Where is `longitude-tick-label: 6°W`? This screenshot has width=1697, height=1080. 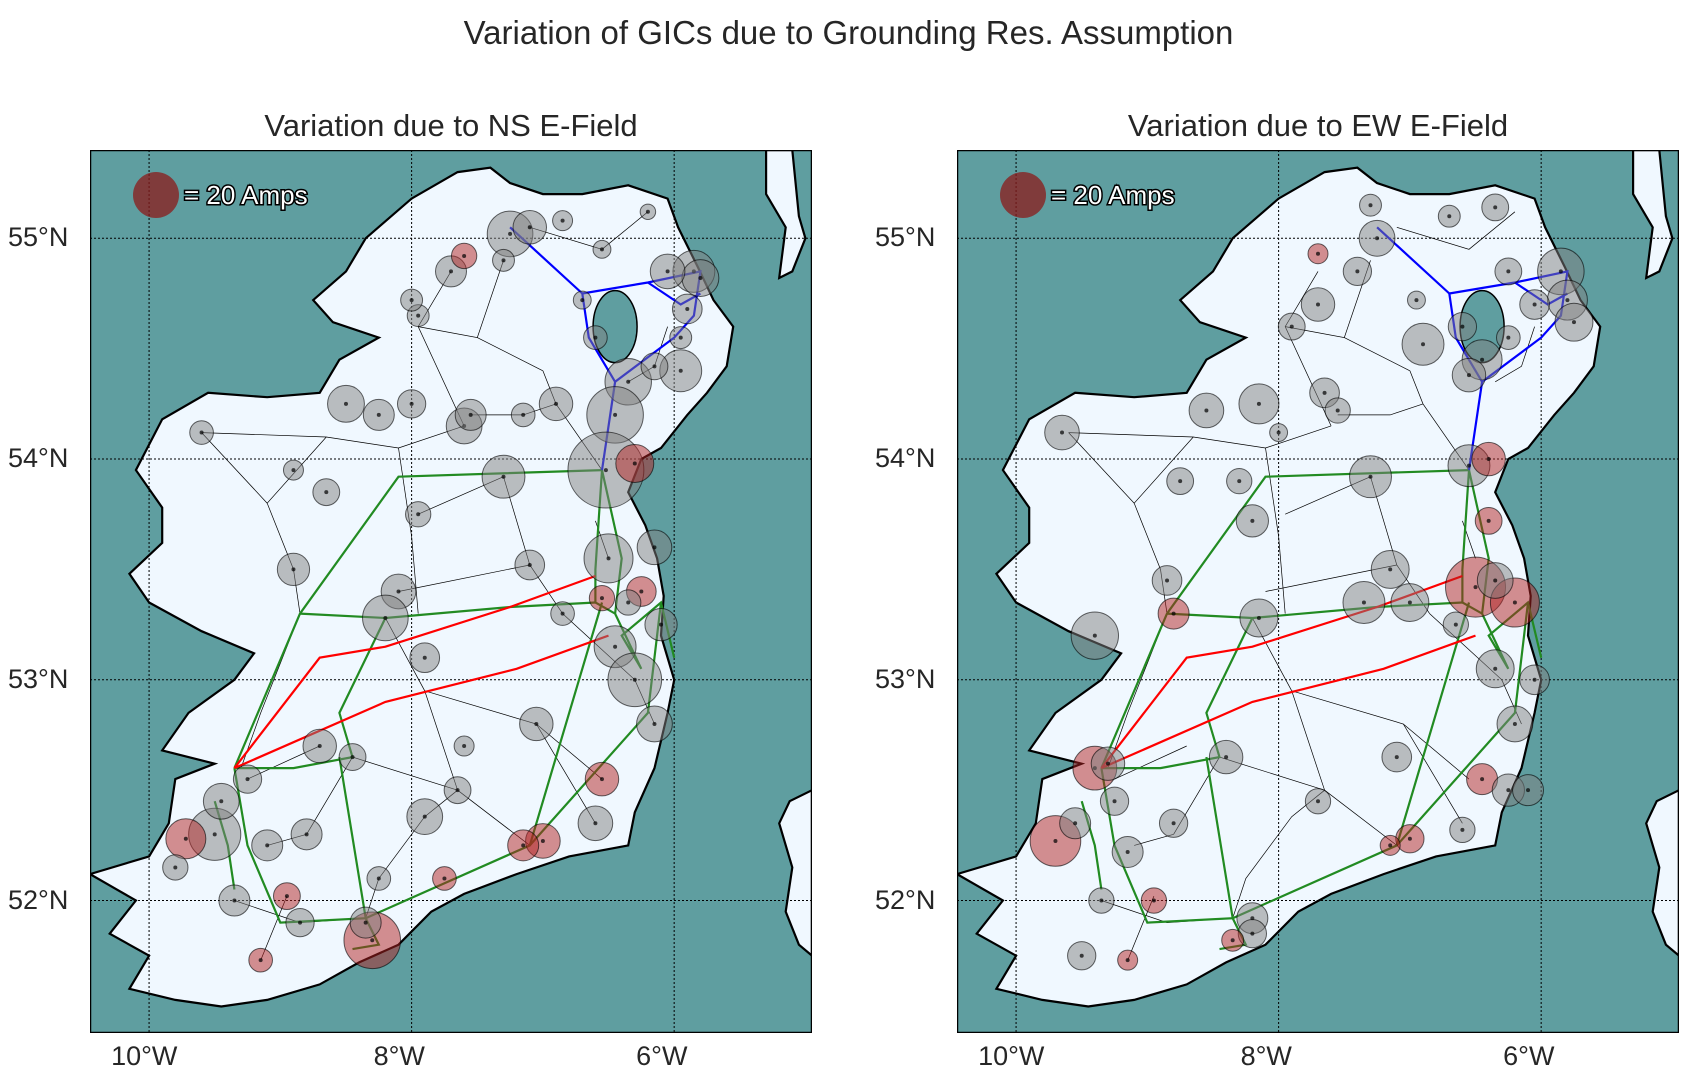
longitude-tick-label: 6°W is located at coordinates (1529, 1056).